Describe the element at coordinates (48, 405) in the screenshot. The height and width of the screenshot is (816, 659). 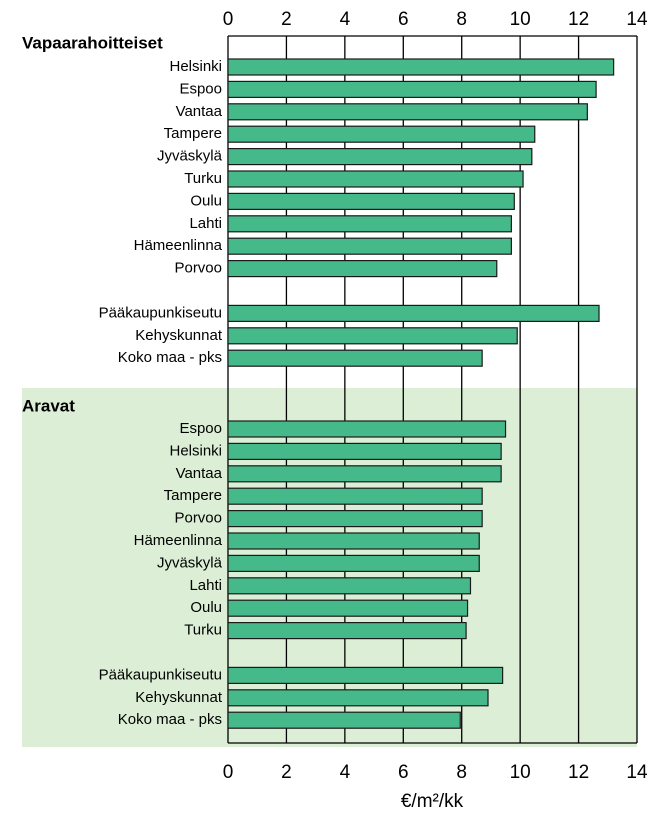
I see `group-title: Aravat` at that location.